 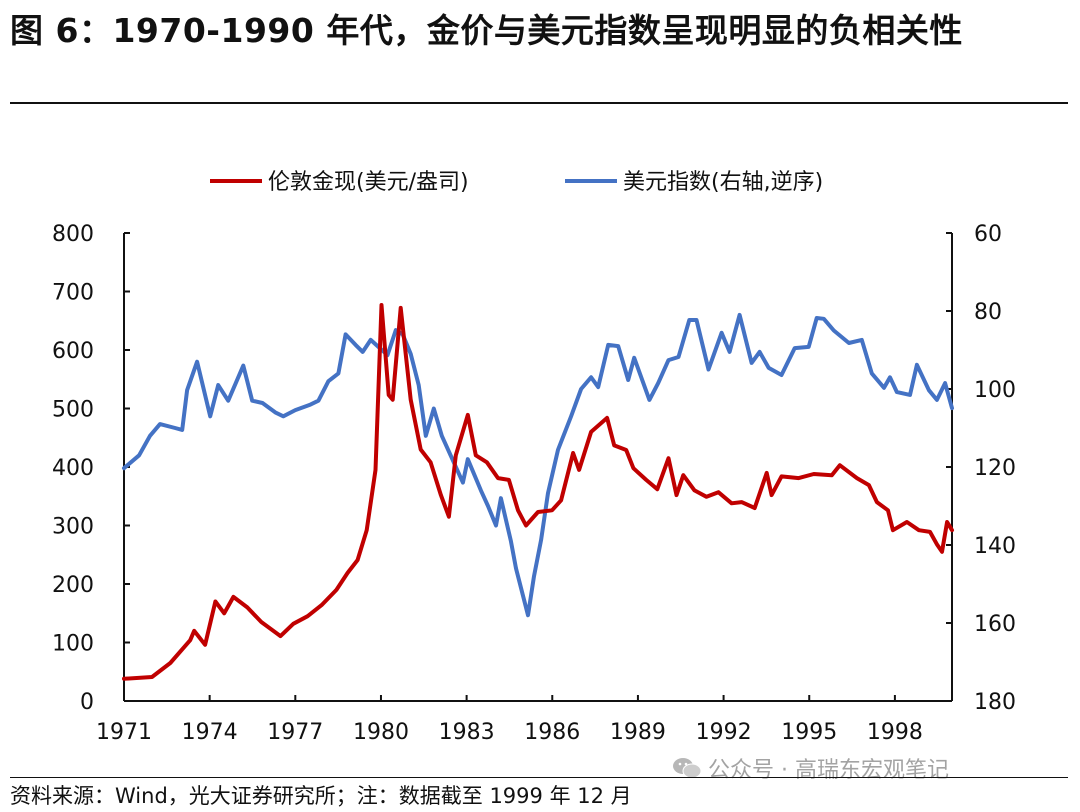 What do you see at coordinates (73, 234) in the screenshot?
I see `left-tick-label: 800` at bounding box center [73, 234].